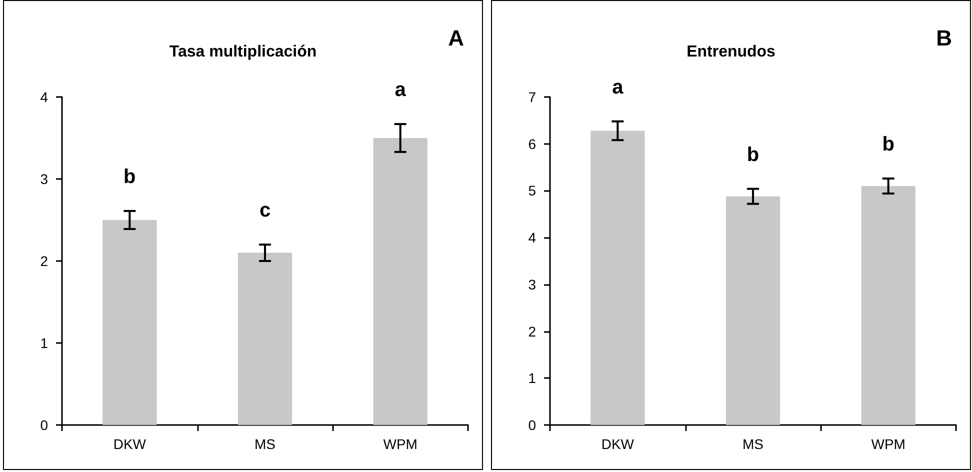 The image size is (972, 472). I want to click on text: A, so click(456, 38).